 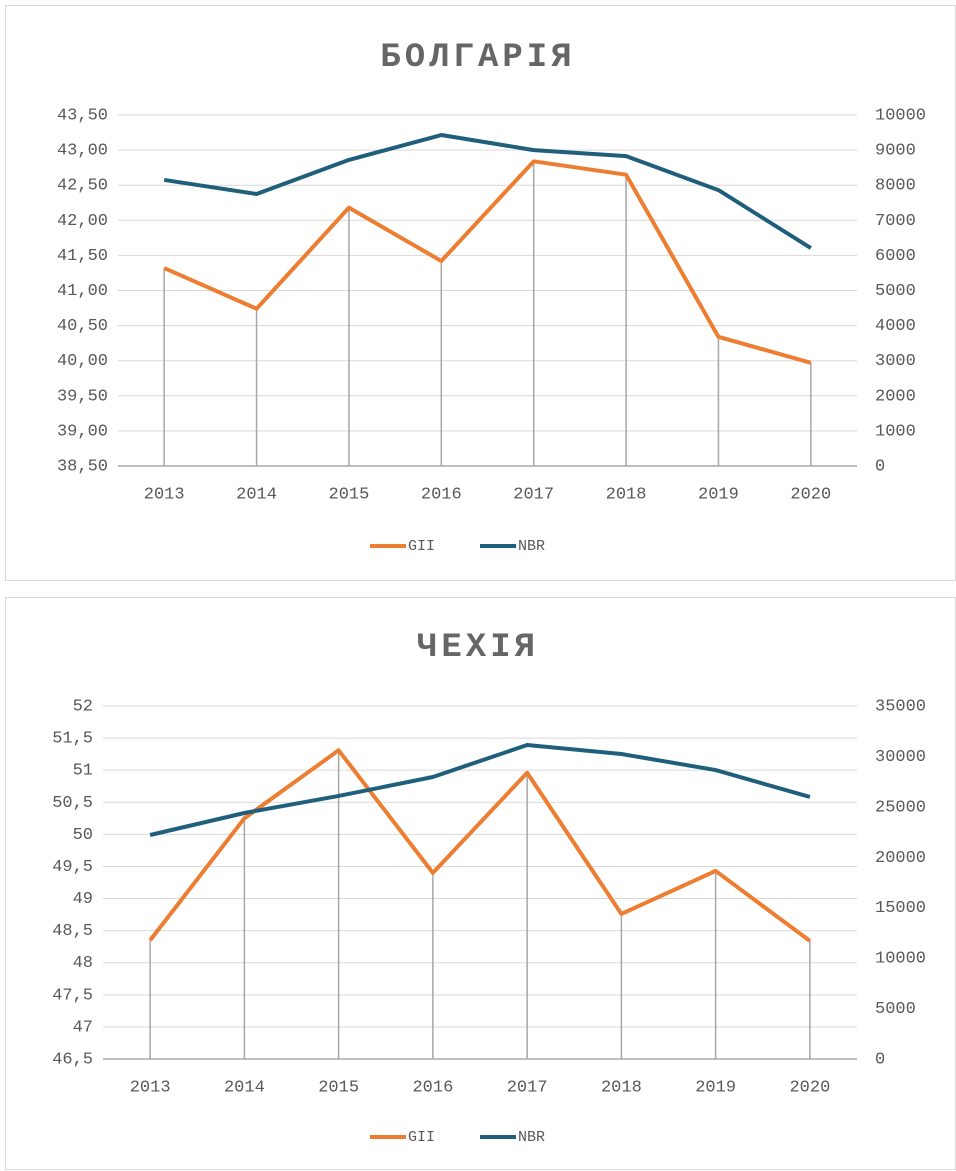 I want to click on y-tick-label: 40,00, so click(x=82, y=361).